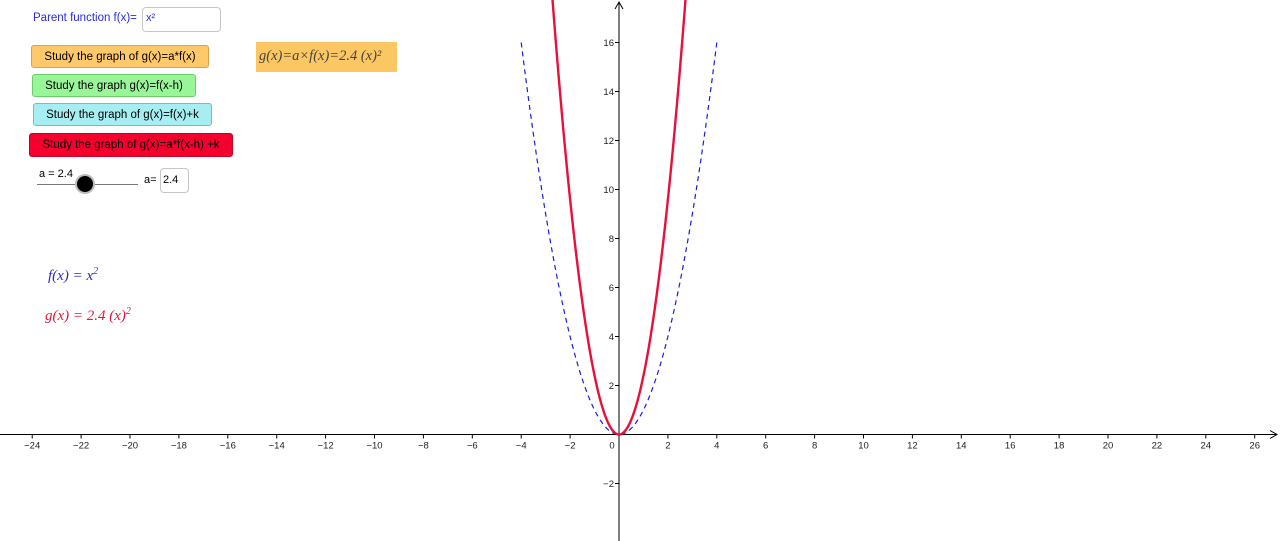 The image size is (1280, 541). Describe the element at coordinates (122, 114) in the screenshot. I see `study-vertical-shift-button: Study the graph of g(x)=f(x)+k` at that location.